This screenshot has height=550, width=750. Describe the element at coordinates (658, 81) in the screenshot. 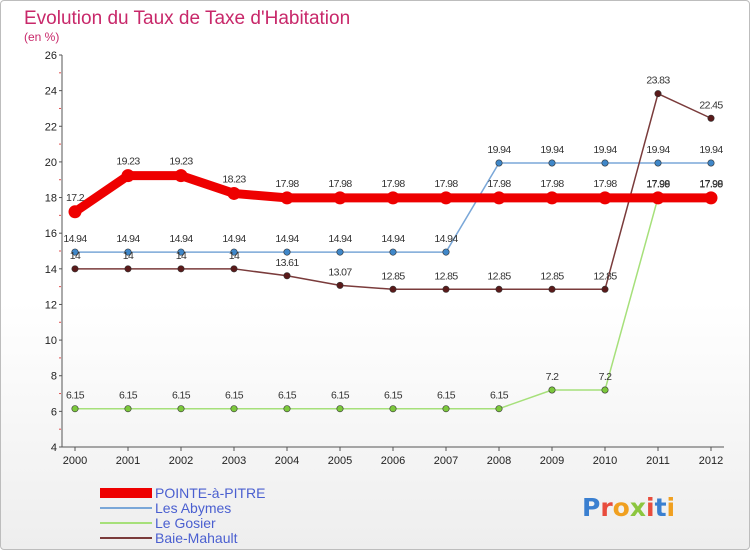

I see `data-label: 23.83` at that location.